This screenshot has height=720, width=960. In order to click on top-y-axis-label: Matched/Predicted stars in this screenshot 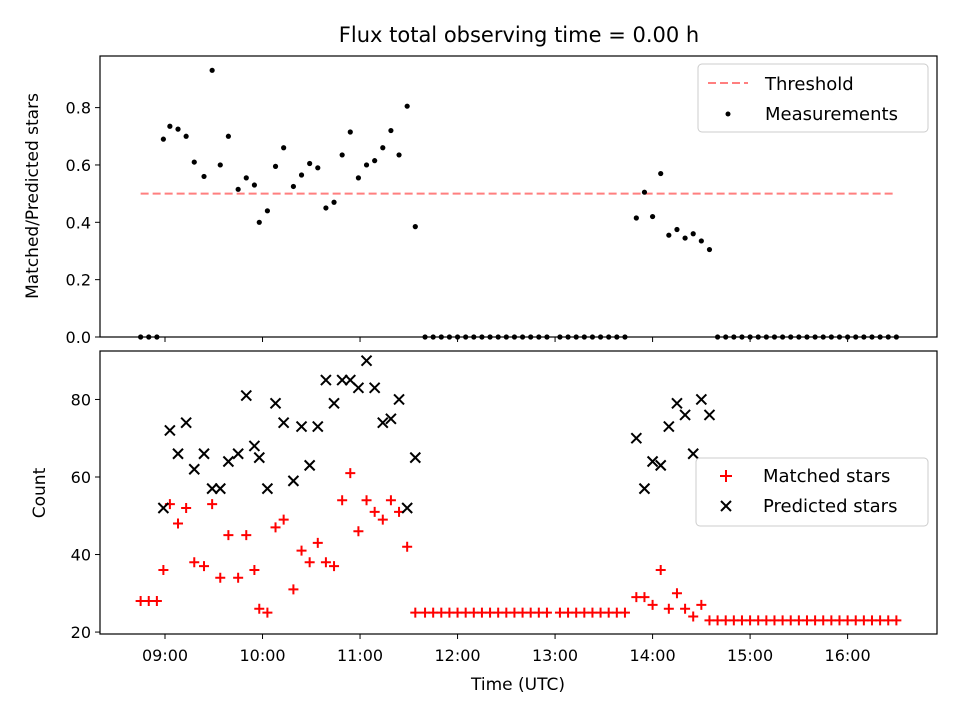, I will do `click(33, 196)`.